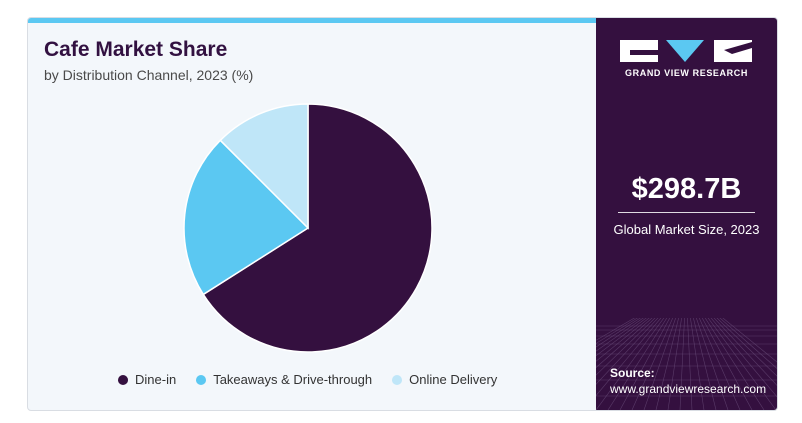  I want to click on legend-item-online-delivery: Online Delivery, so click(444, 379).